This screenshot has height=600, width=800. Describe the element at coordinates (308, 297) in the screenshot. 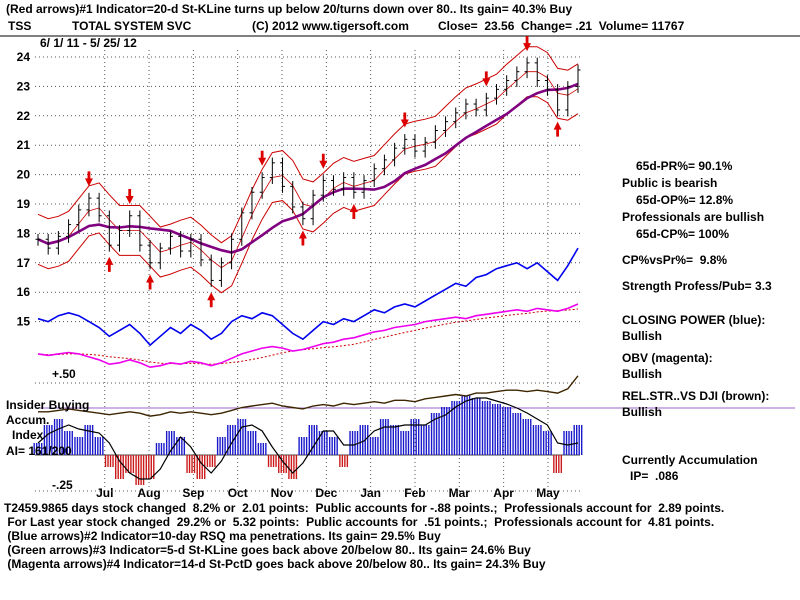

I see `closing-power-line` at that location.